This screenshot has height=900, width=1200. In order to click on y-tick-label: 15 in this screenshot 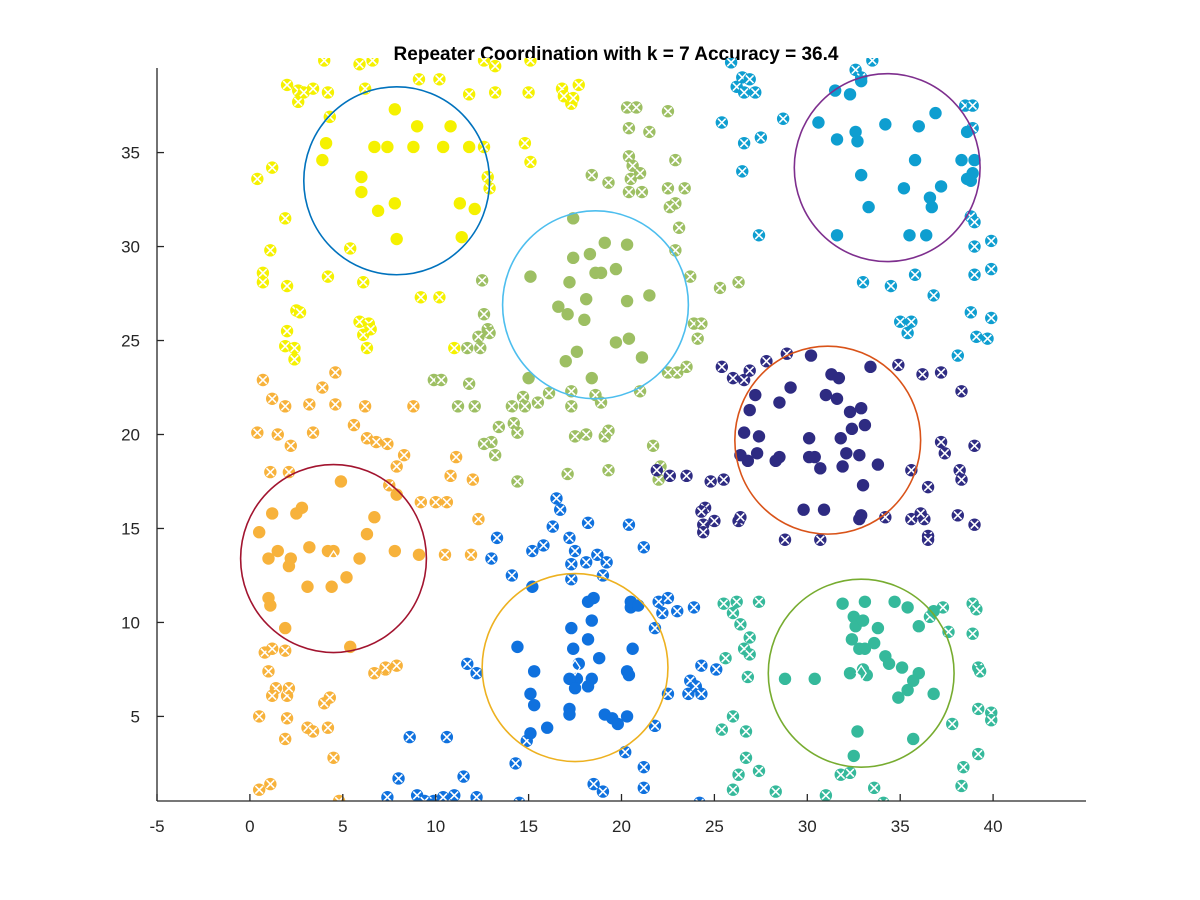, I will do `click(130, 528)`.